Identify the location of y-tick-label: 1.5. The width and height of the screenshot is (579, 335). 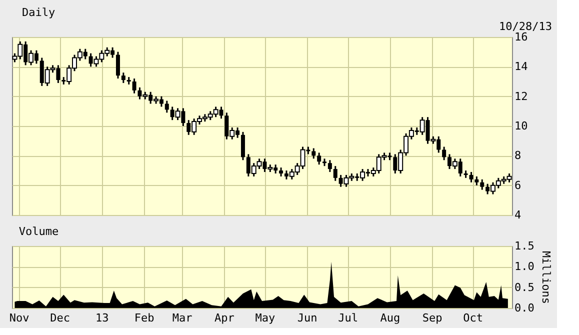
(524, 246).